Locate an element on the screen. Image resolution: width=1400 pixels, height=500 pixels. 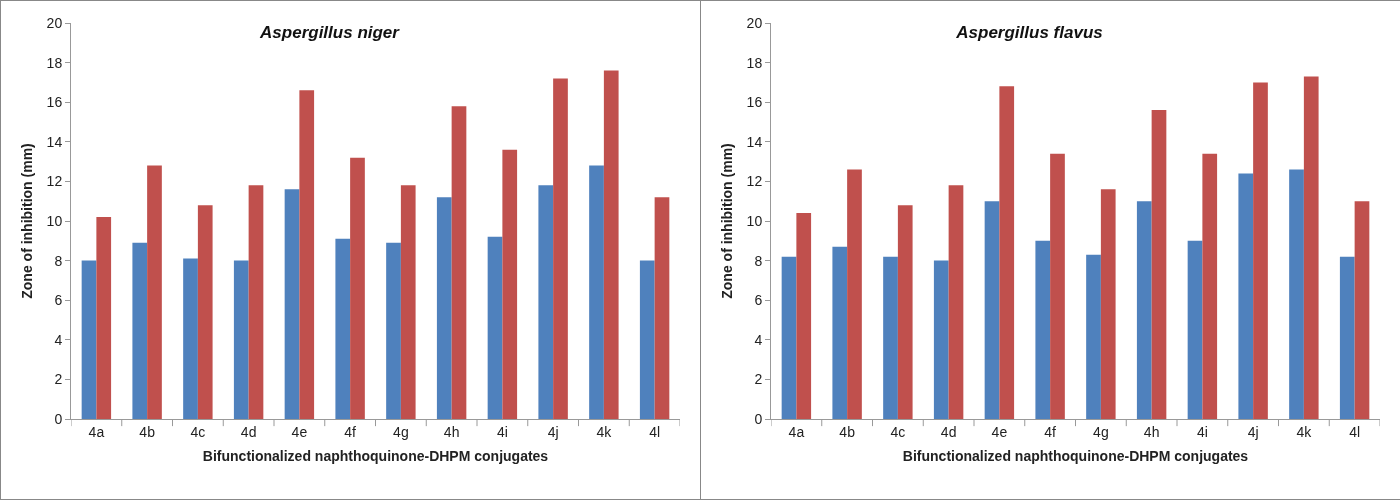
chart-title: Aspergillus niger is located at coordinates (330, 32).